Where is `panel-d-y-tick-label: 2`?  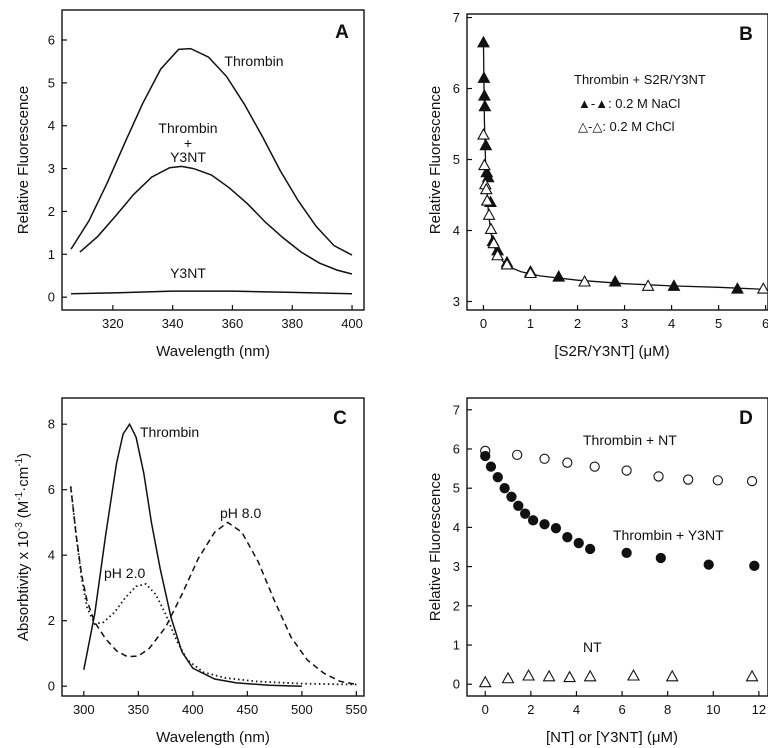 panel-d-y-tick-label: 2 is located at coordinates (456, 605).